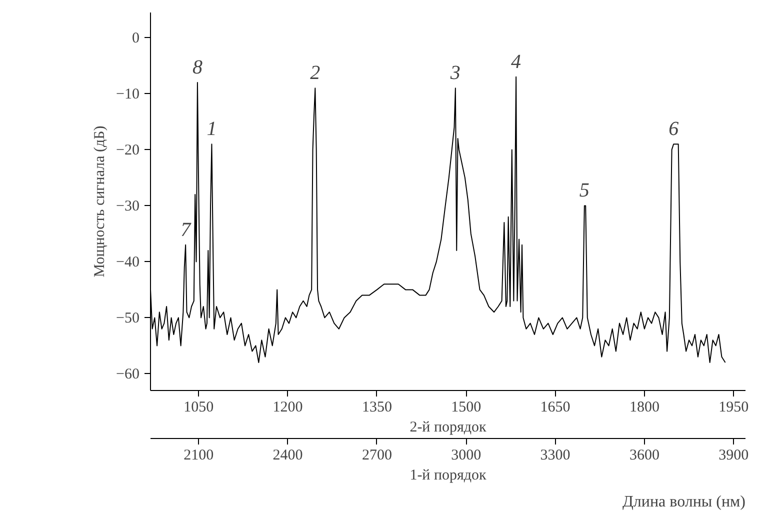 The image size is (760, 515). I want to click on annotation: 2, so click(315, 73).